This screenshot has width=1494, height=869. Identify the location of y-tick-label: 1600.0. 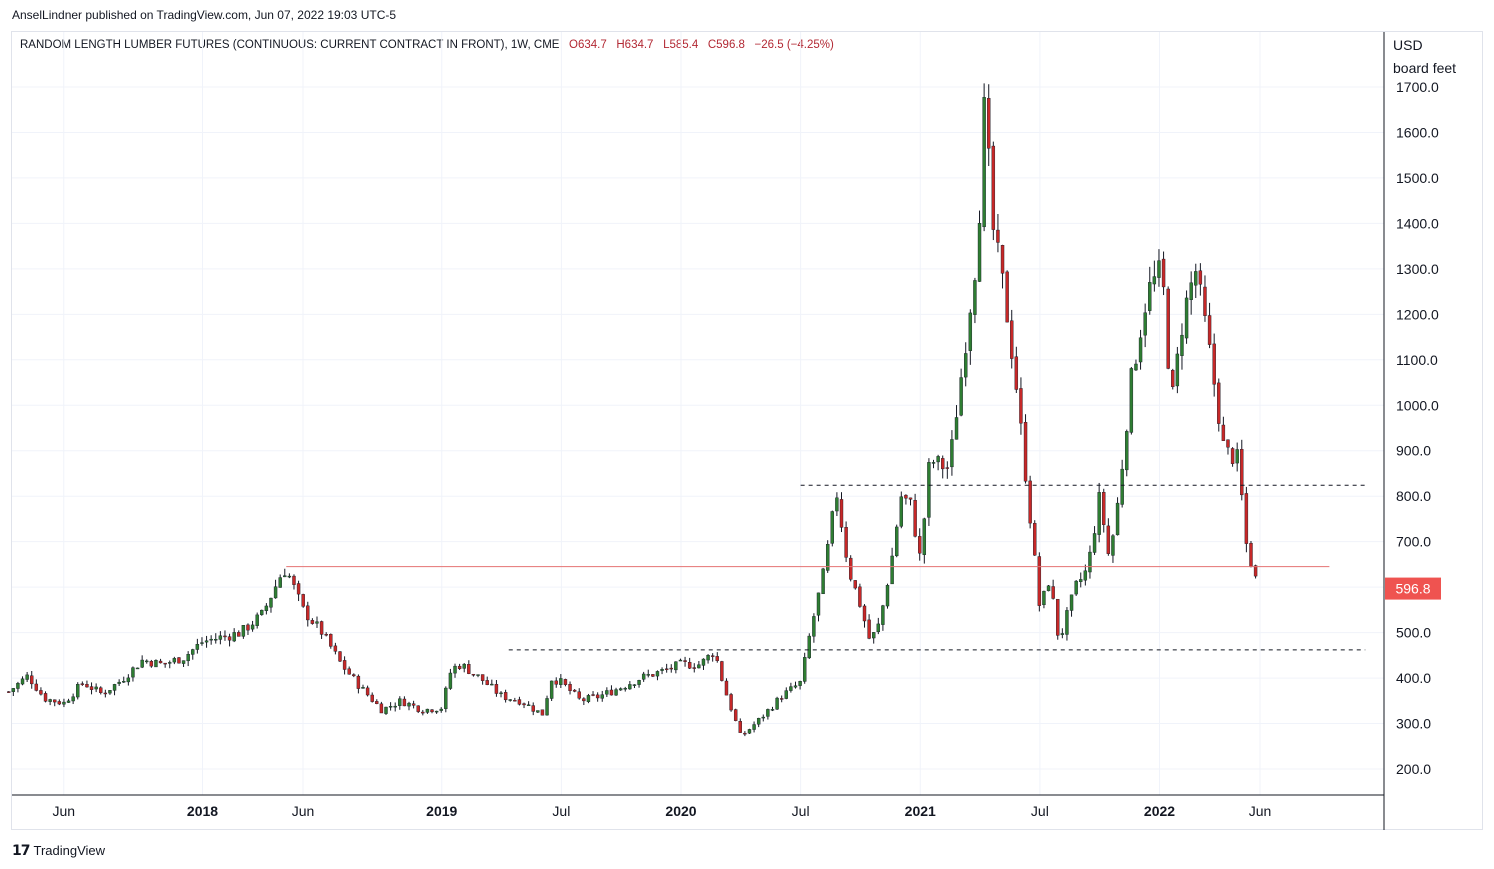
(1417, 132).